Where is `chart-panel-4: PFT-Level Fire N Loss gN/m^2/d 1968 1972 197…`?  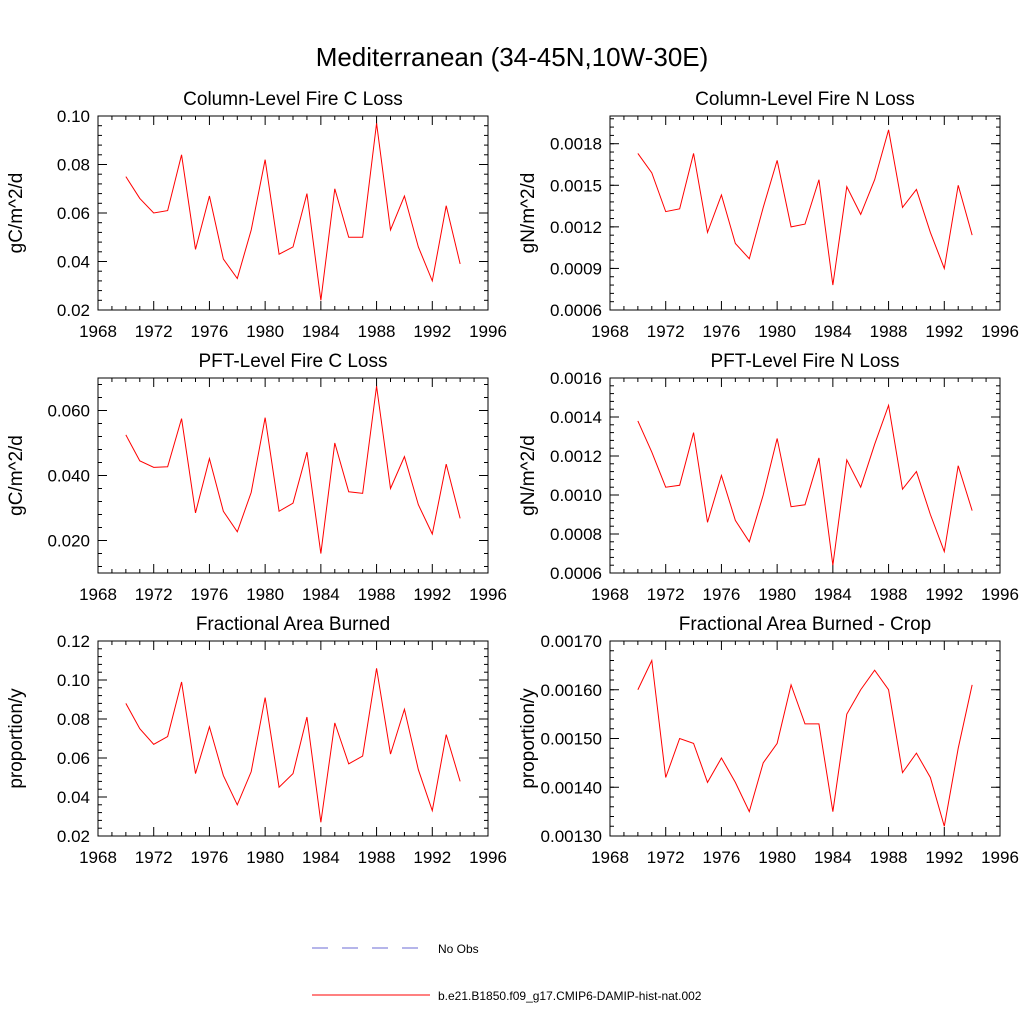
chart-panel-4: PFT-Level Fire N Loss gN/m^2/d 1968 1972 197… is located at coordinates (768, 477).